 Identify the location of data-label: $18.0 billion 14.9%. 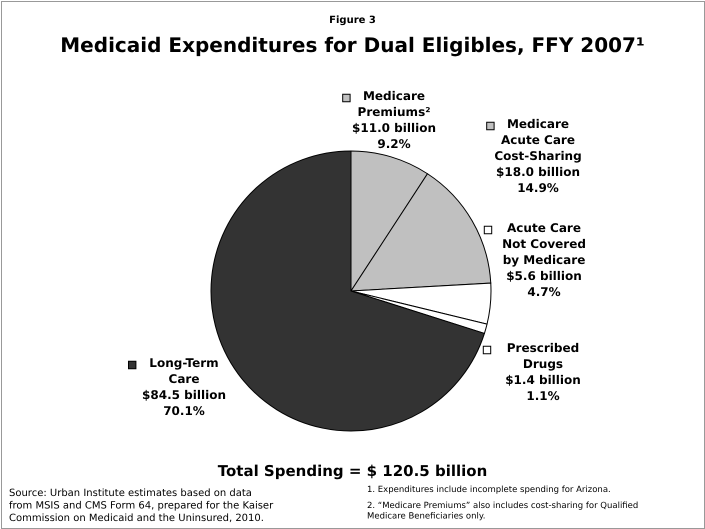
(538, 180).